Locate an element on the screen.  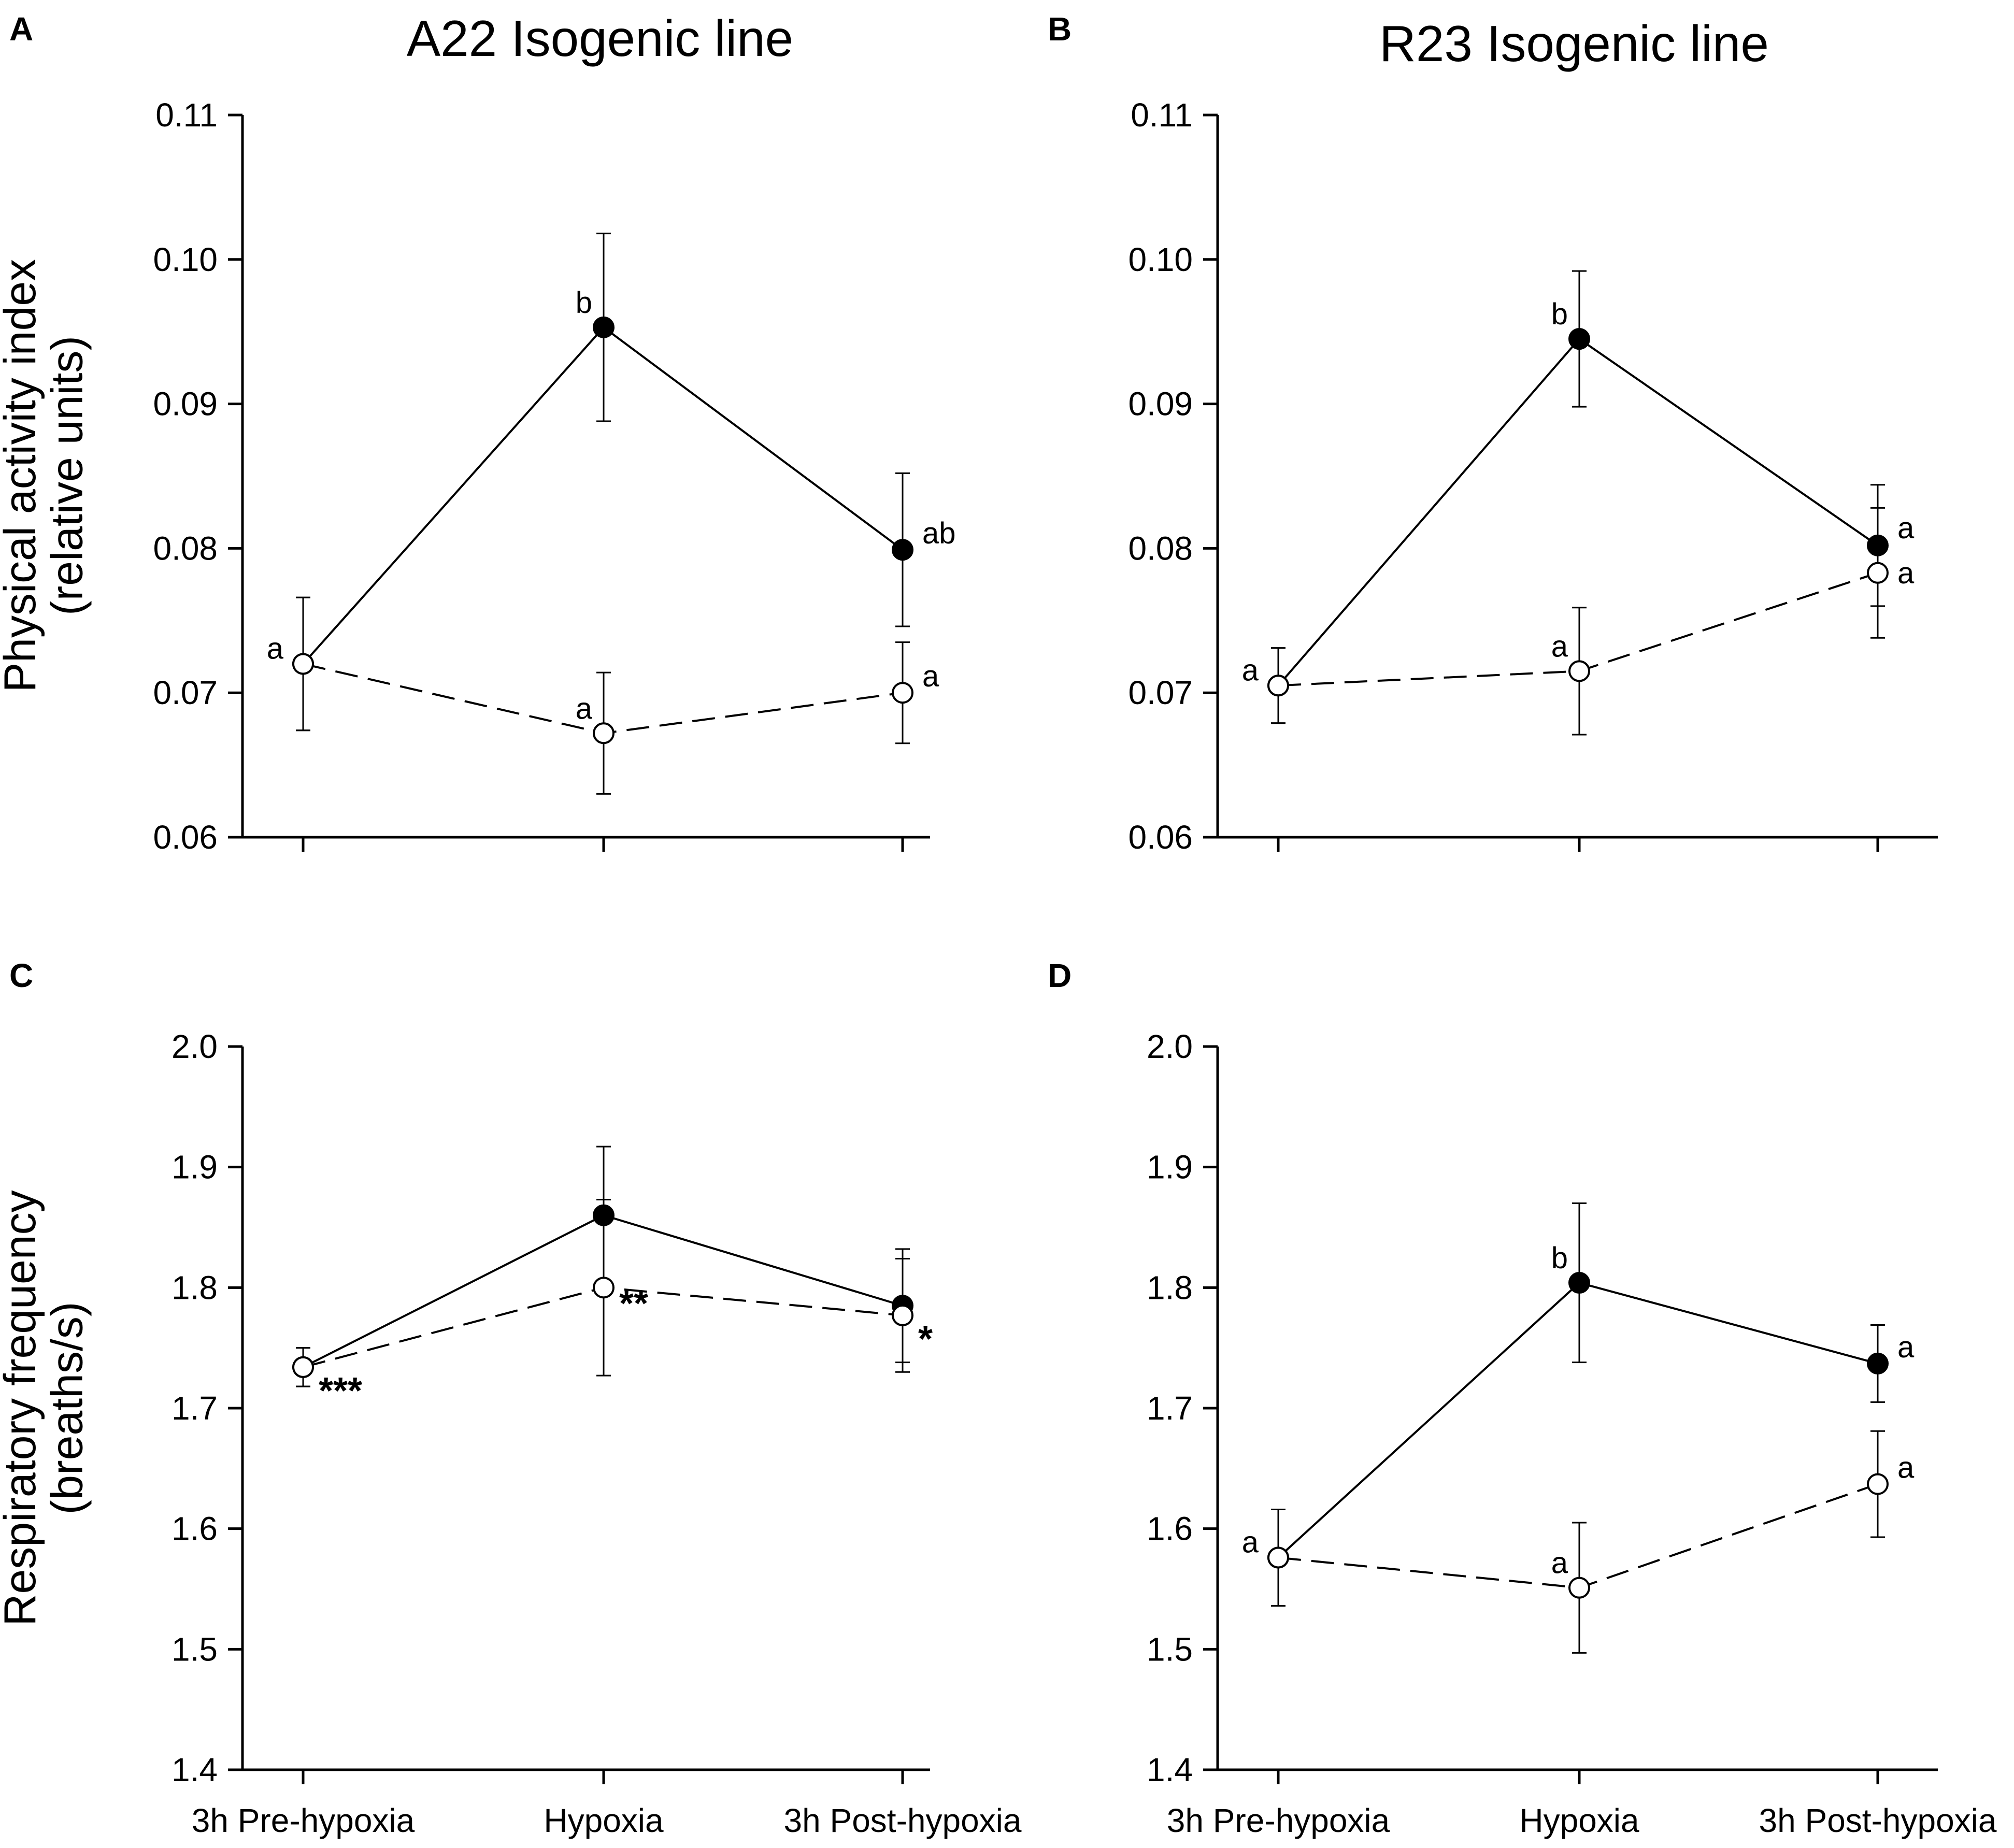
significance-letter: ab is located at coordinates (939, 534).